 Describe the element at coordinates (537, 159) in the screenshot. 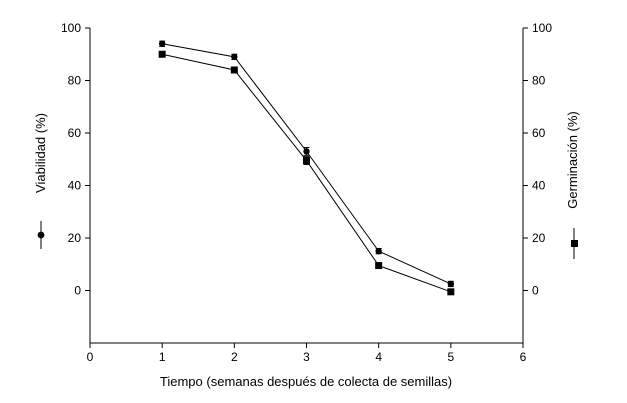

I see `right-y-axis-ticks: 0 20 40 60 80 100` at that location.